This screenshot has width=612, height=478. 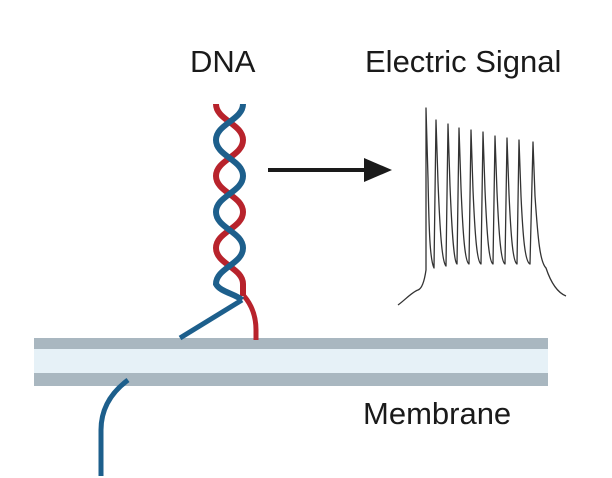 I want to click on dna-strand-blue-tail, so click(x=114, y=426).